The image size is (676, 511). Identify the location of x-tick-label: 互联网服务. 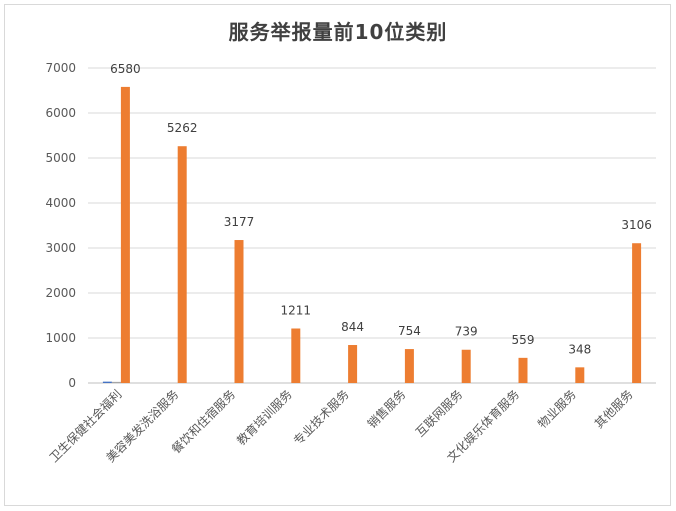
(438, 413).